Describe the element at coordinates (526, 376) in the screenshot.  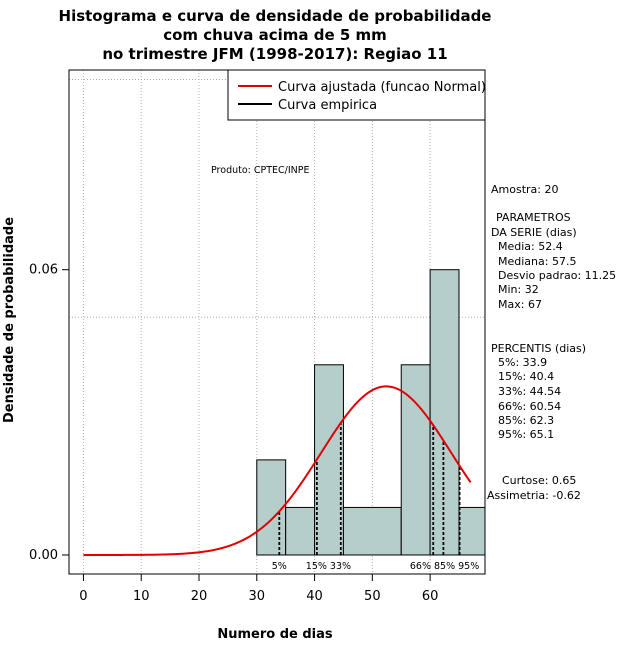
I see `stat-p15: 15%: 40.4` at that location.